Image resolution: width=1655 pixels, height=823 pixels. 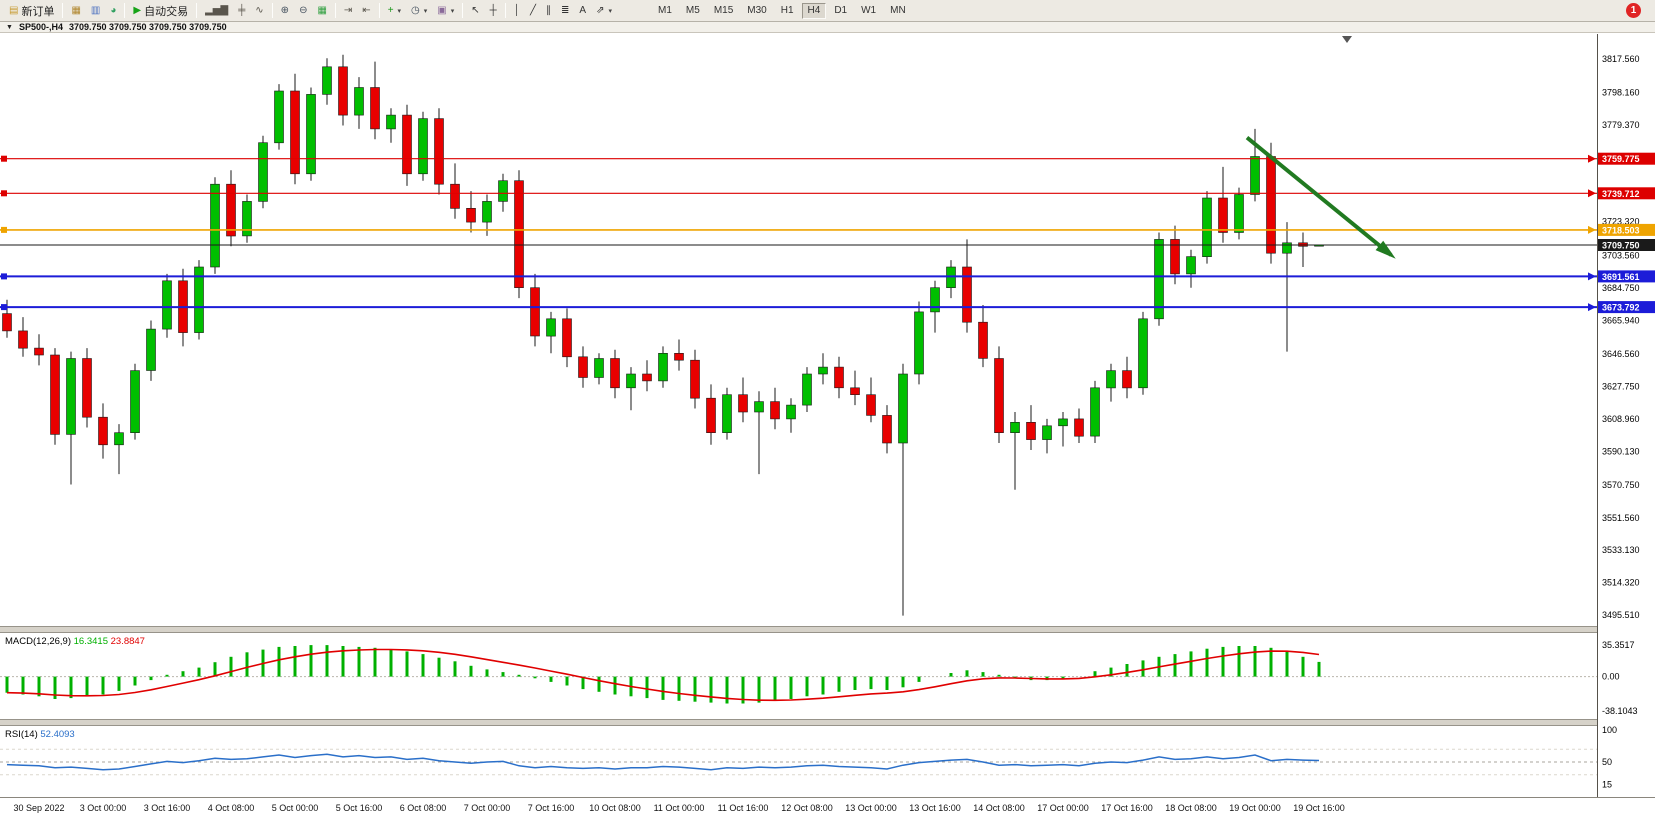 What do you see at coordinates (871, 808) in the screenshot?
I see `time-axis-label: 13 Oct 00:00` at bounding box center [871, 808].